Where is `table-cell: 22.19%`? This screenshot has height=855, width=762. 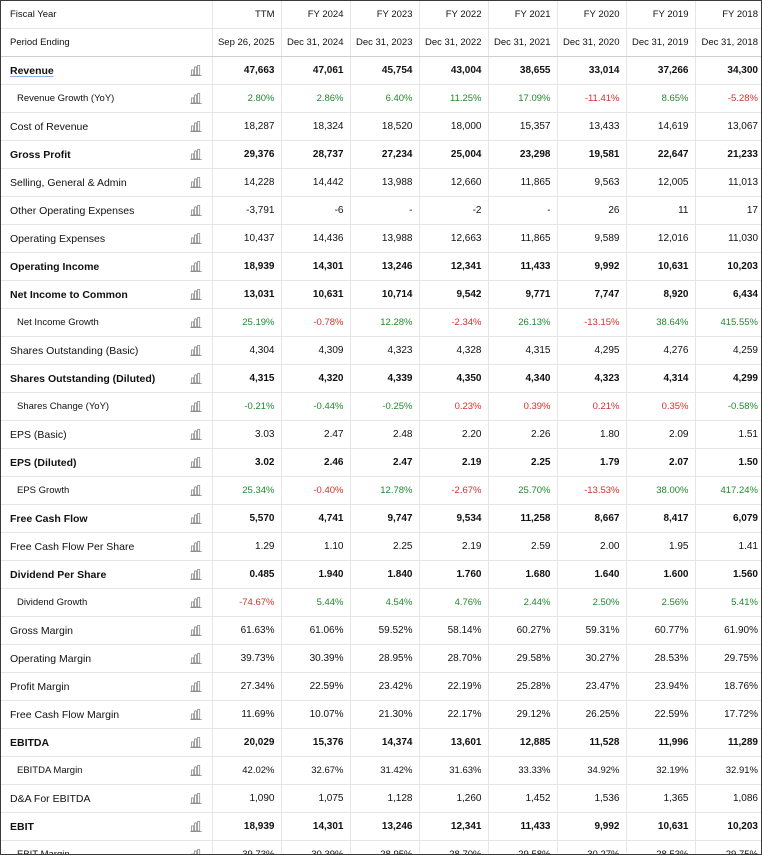
table-cell: 22.19% is located at coordinates (454, 686).